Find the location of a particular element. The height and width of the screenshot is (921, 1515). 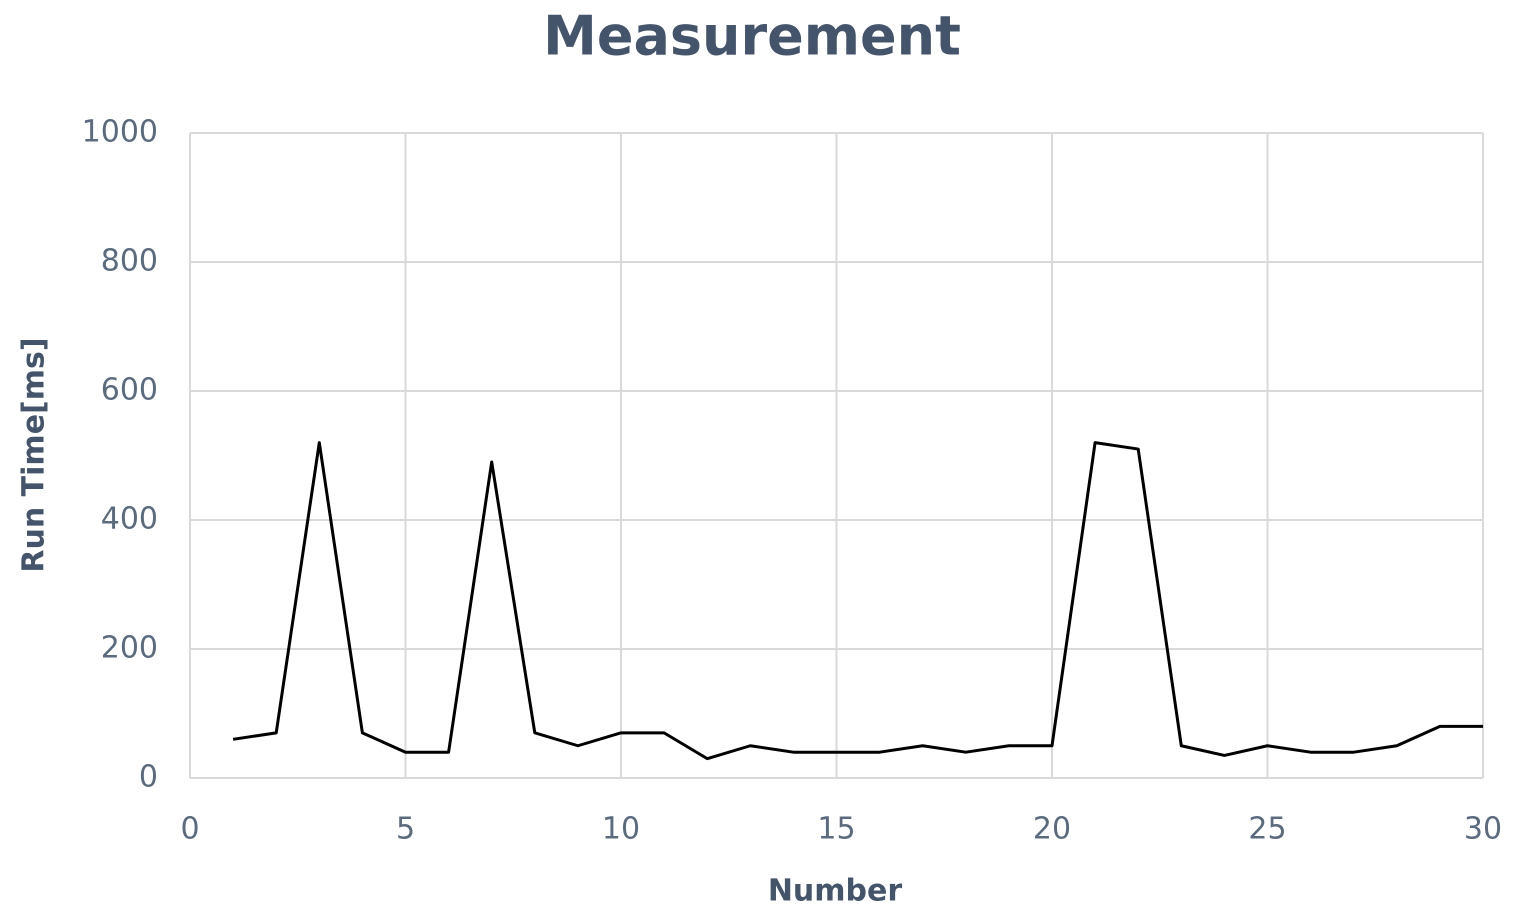

x-tick-label: 10 is located at coordinates (621, 829).